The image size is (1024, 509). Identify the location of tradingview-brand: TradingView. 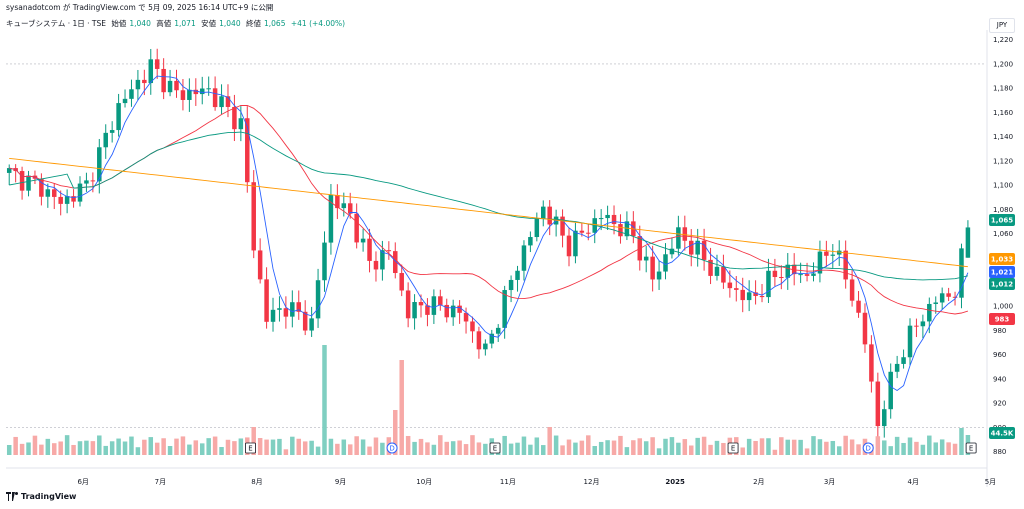
(41, 496).